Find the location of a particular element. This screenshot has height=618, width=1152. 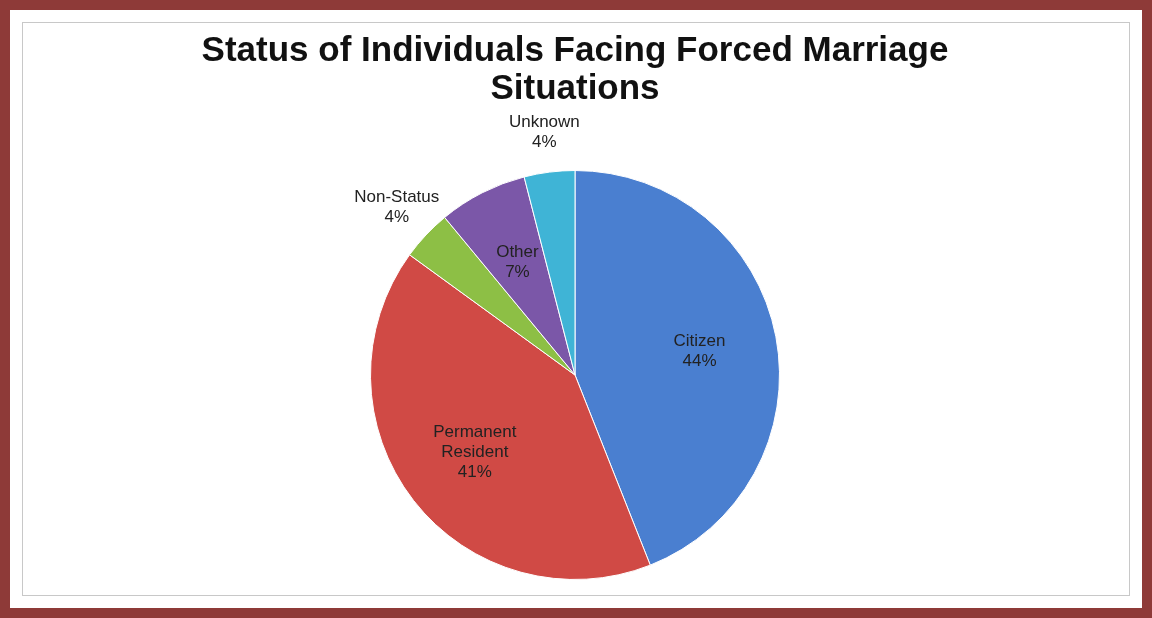

data-label: 41% is located at coordinates (474, 472).